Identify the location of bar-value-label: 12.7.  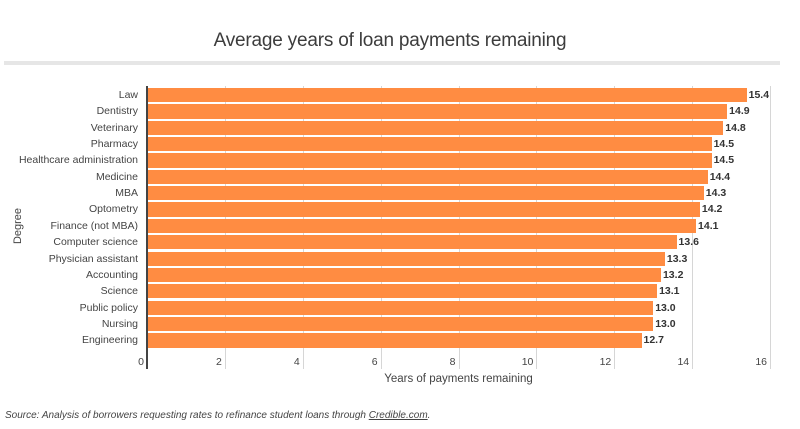
(653, 340).